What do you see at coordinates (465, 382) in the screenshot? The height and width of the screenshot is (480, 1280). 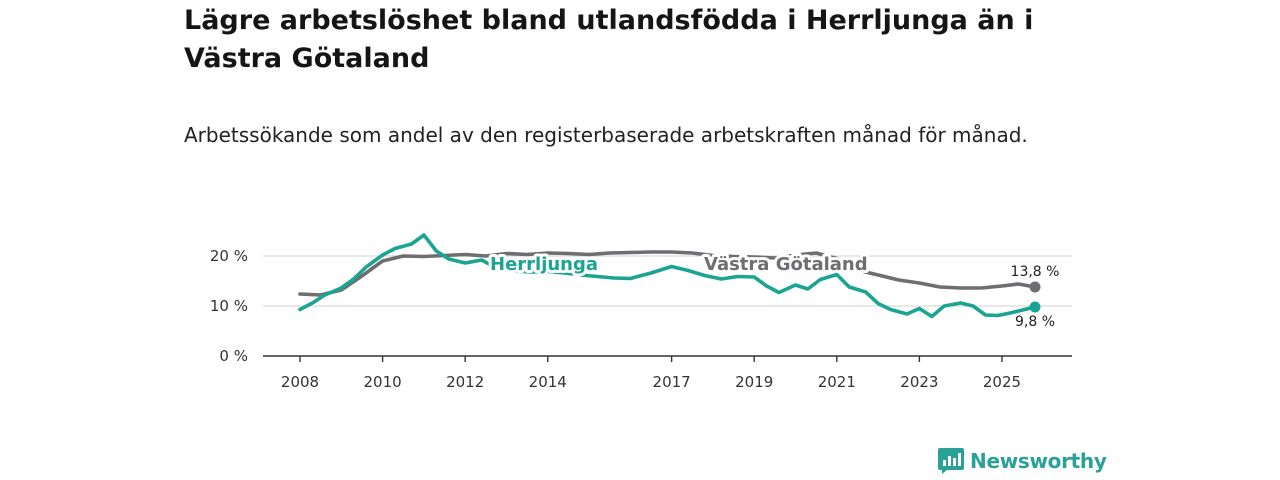 I see `x-tick-label: 2012` at bounding box center [465, 382].